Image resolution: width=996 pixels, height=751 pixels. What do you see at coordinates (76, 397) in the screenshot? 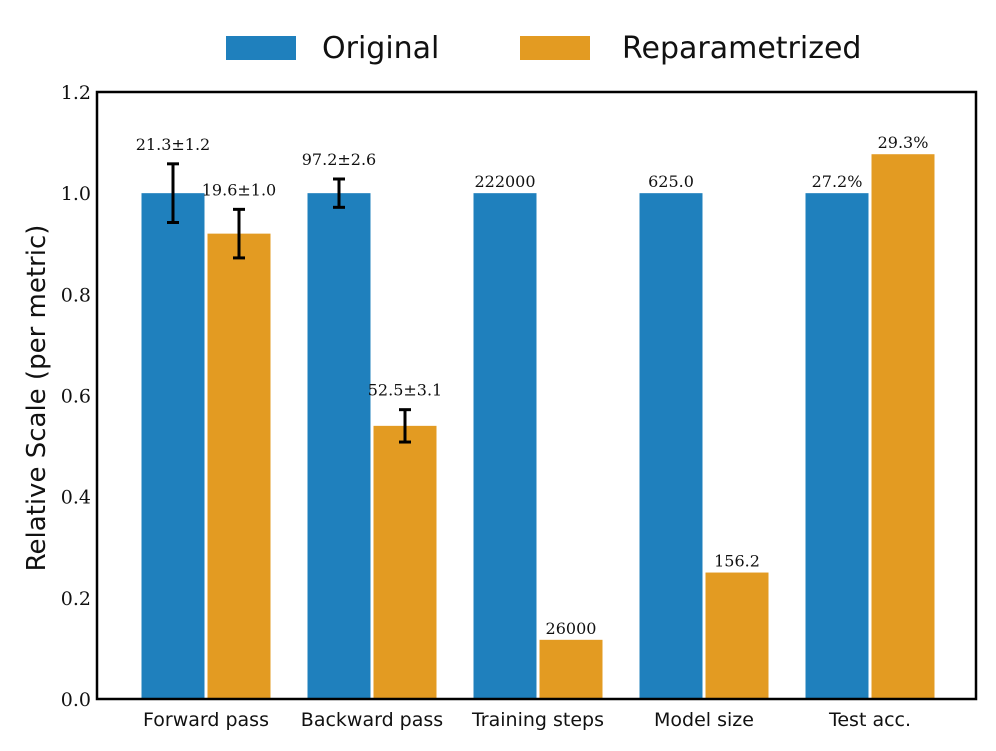
I see `y-tick-label: 0.6` at bounding box center [76, 397].